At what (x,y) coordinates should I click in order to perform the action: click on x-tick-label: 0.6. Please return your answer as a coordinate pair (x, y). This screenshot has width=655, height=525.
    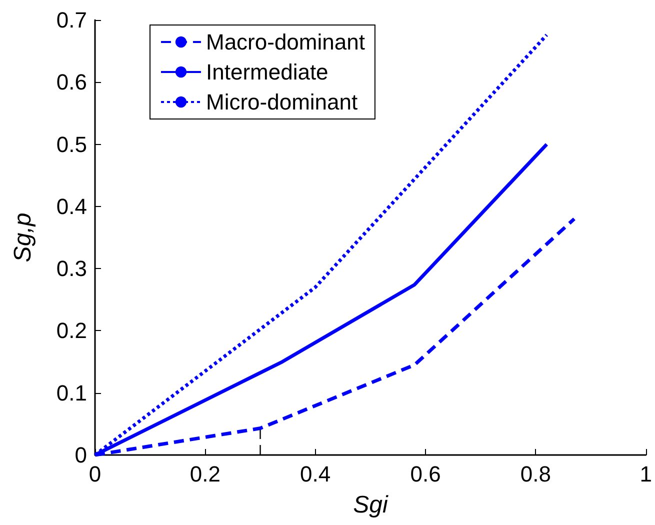
    Looking at the image, I should click on (425, 474).